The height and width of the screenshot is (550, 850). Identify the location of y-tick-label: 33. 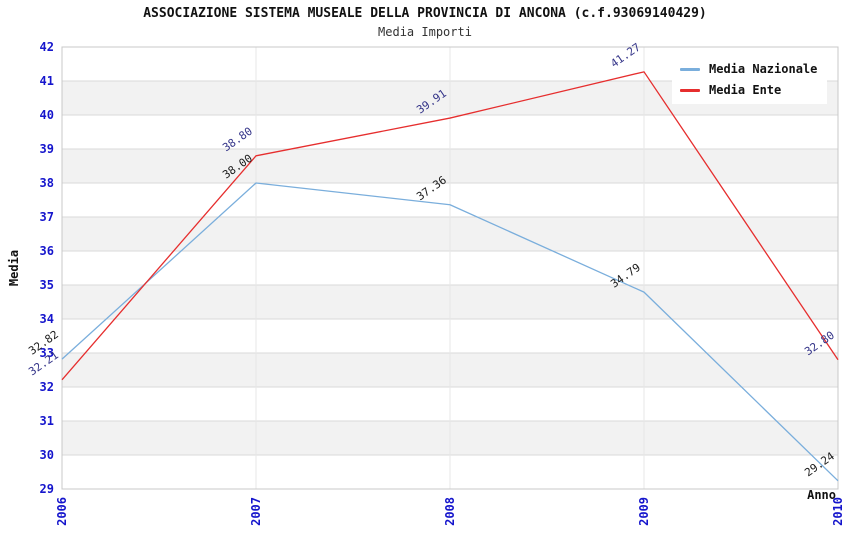
(47, 353).